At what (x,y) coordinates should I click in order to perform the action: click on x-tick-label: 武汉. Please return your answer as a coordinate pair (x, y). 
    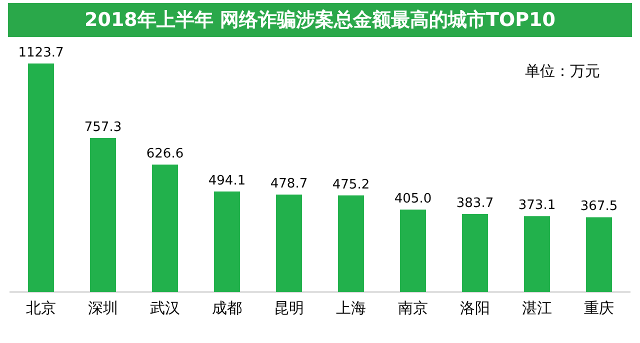
    Looking at the image, I should click on (165, 307).